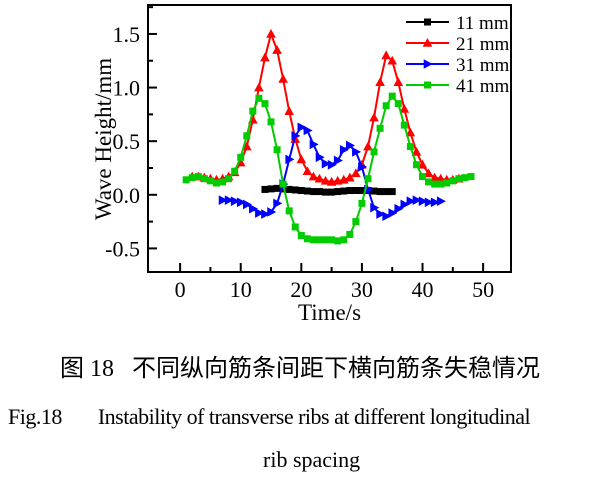 The height and width of the screenshot is (478, 600). What do you see at coordinates (241, 289) in the screenshot?
I see `x-tick-label: 10` at bounding box center [241, 289].